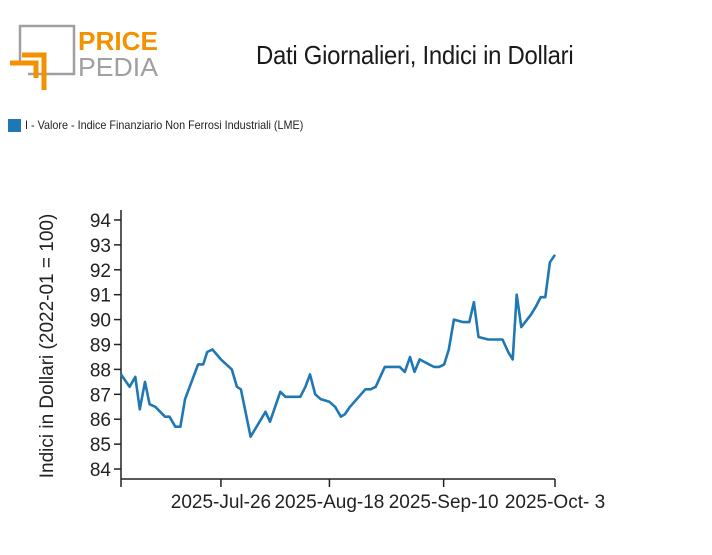 This screenshot has height=555, width=712. I want to click on y-tick-label: 87, so click(100, 395).